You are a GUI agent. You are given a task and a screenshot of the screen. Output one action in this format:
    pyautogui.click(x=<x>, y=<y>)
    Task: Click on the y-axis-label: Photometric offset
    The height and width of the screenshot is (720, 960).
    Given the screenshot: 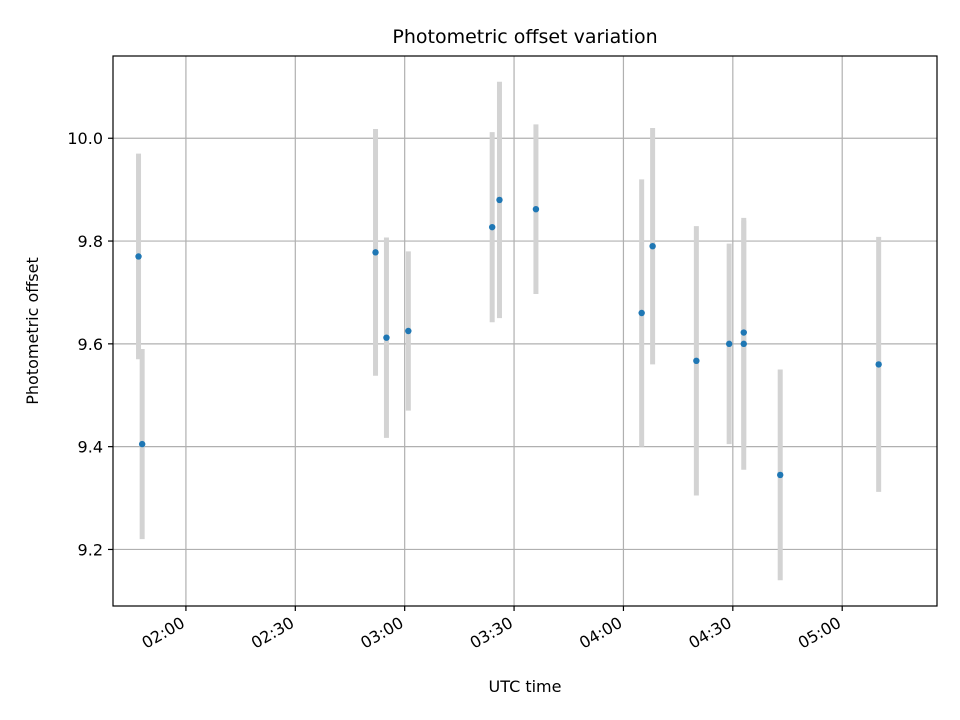 What is the action you would take?
    pyautogui.click(x=32, y=331)
    